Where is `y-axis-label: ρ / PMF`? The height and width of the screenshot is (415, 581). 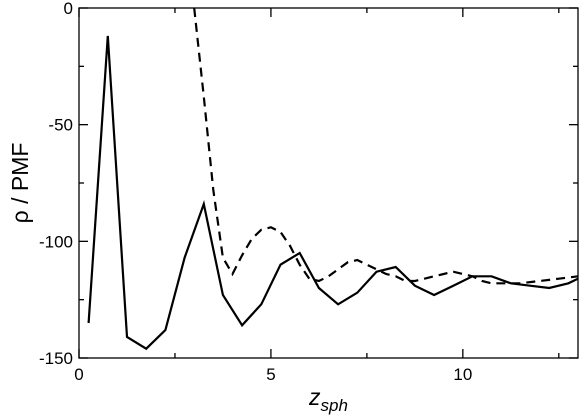 y-axis-label: ρ / PMF is located at coordinates (20, 183).